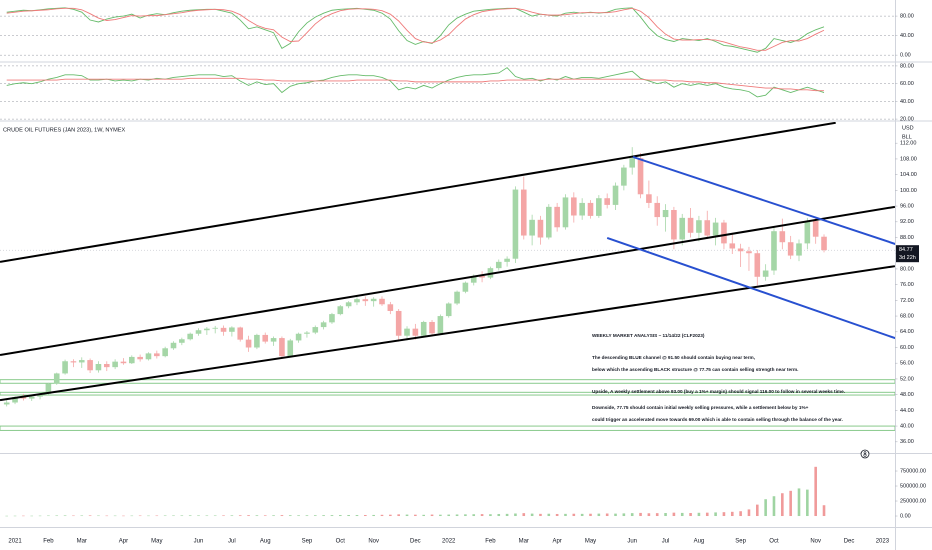 This screenshot has height=550, width=932. I want to click on x-tick-label: Apr, so click(556, 542).